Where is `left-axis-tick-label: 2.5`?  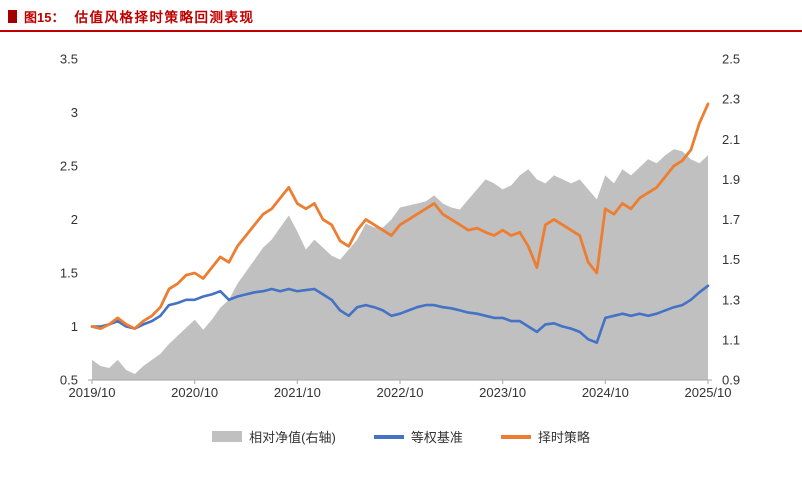 left-axis-tick-label: 2.5 is located at coordinates (69, 166).